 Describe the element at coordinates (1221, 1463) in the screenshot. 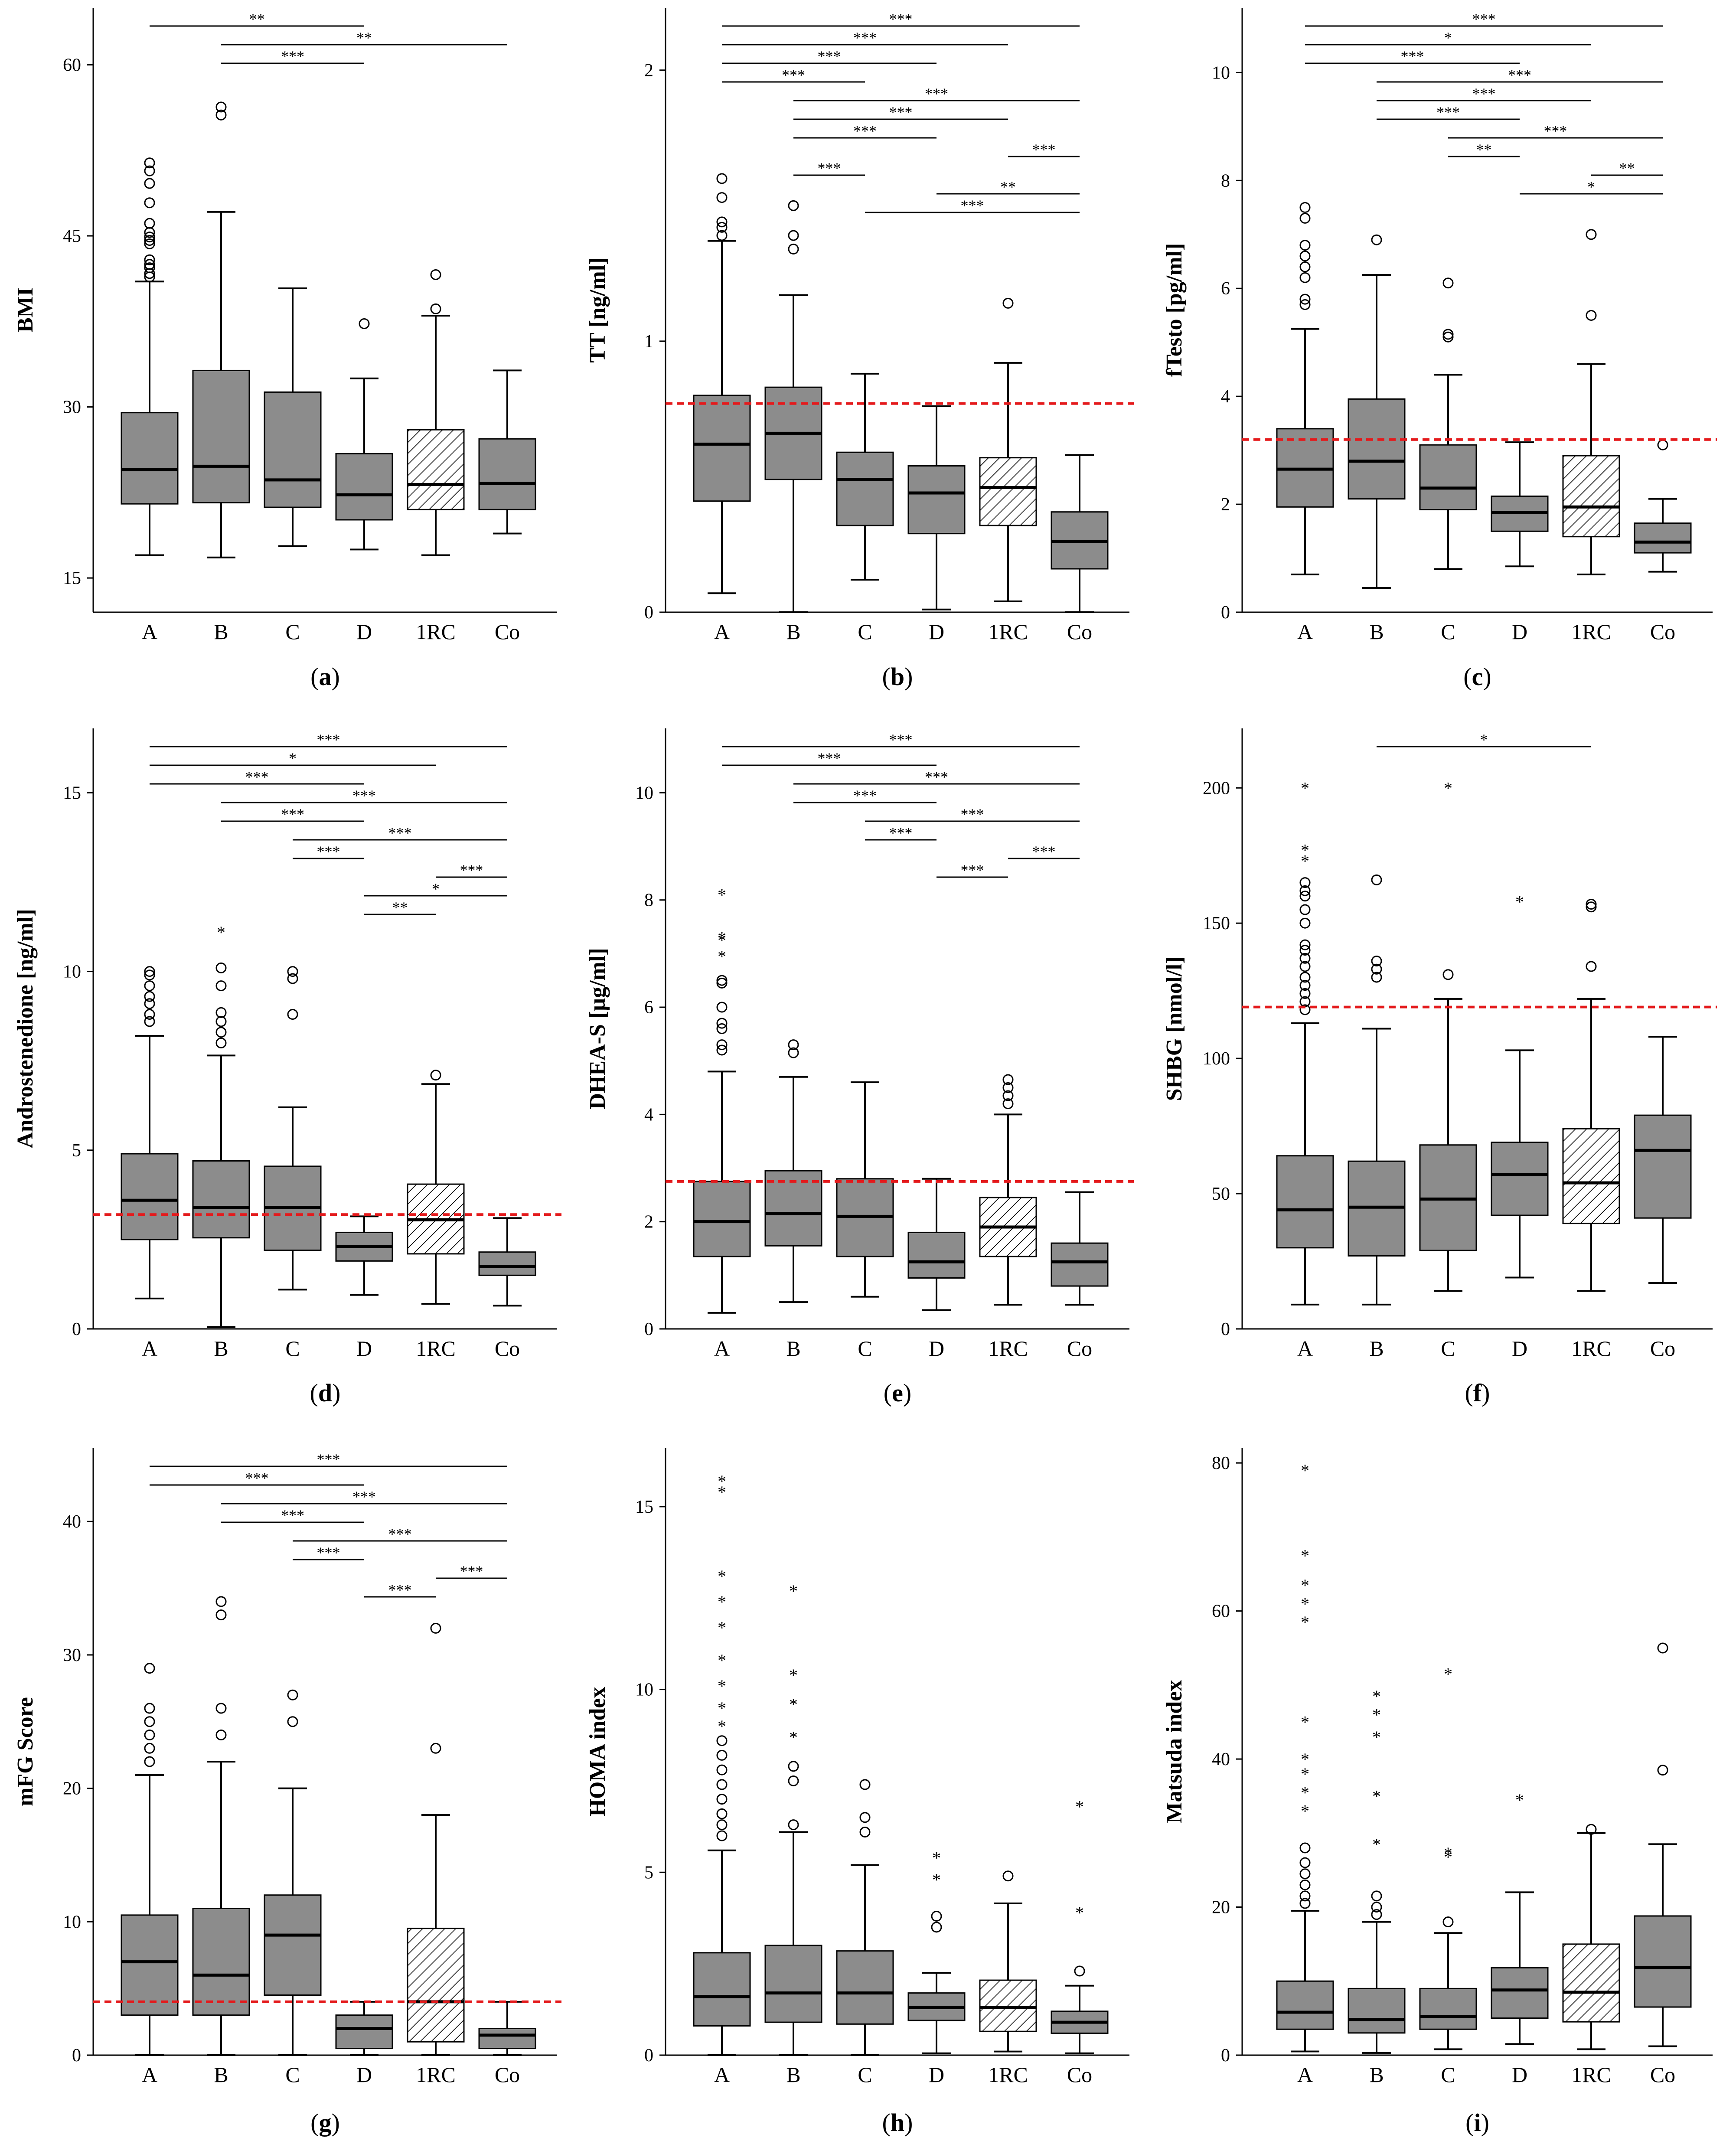

I see `y-tick-label: 80` at that location.